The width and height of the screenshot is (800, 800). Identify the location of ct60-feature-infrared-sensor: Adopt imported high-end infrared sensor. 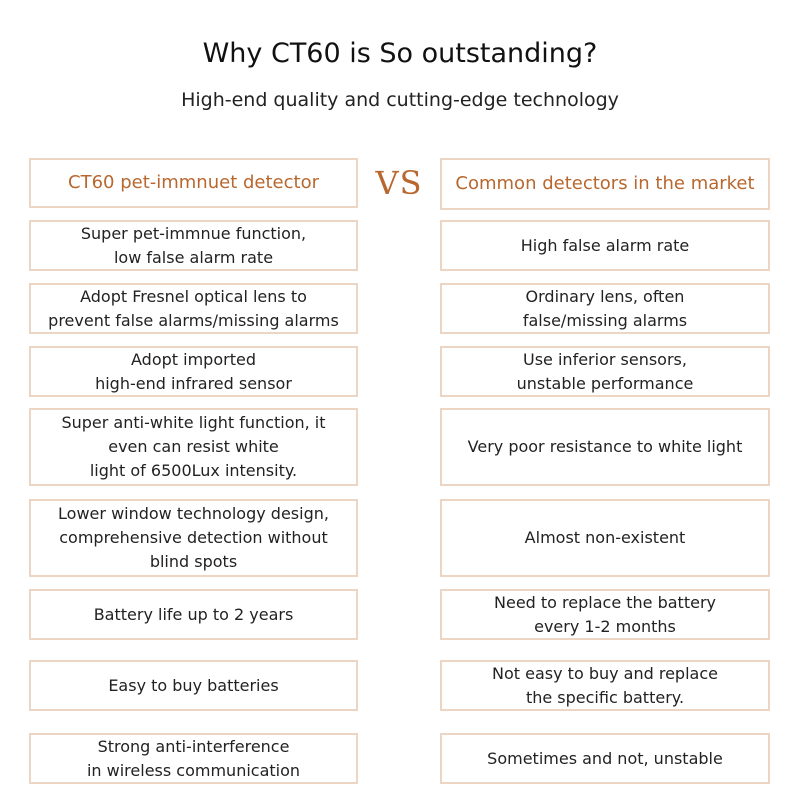
(193, 371).